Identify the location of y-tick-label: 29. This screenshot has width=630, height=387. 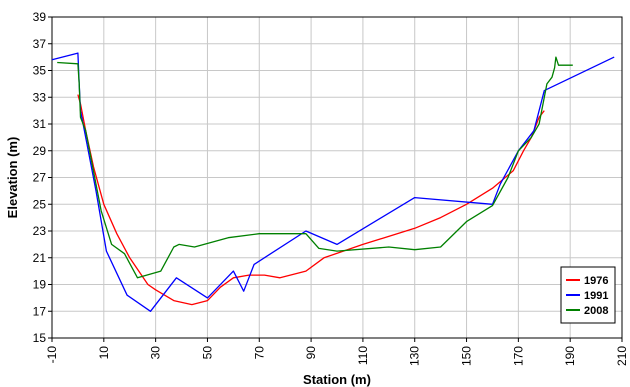
(40, 151).